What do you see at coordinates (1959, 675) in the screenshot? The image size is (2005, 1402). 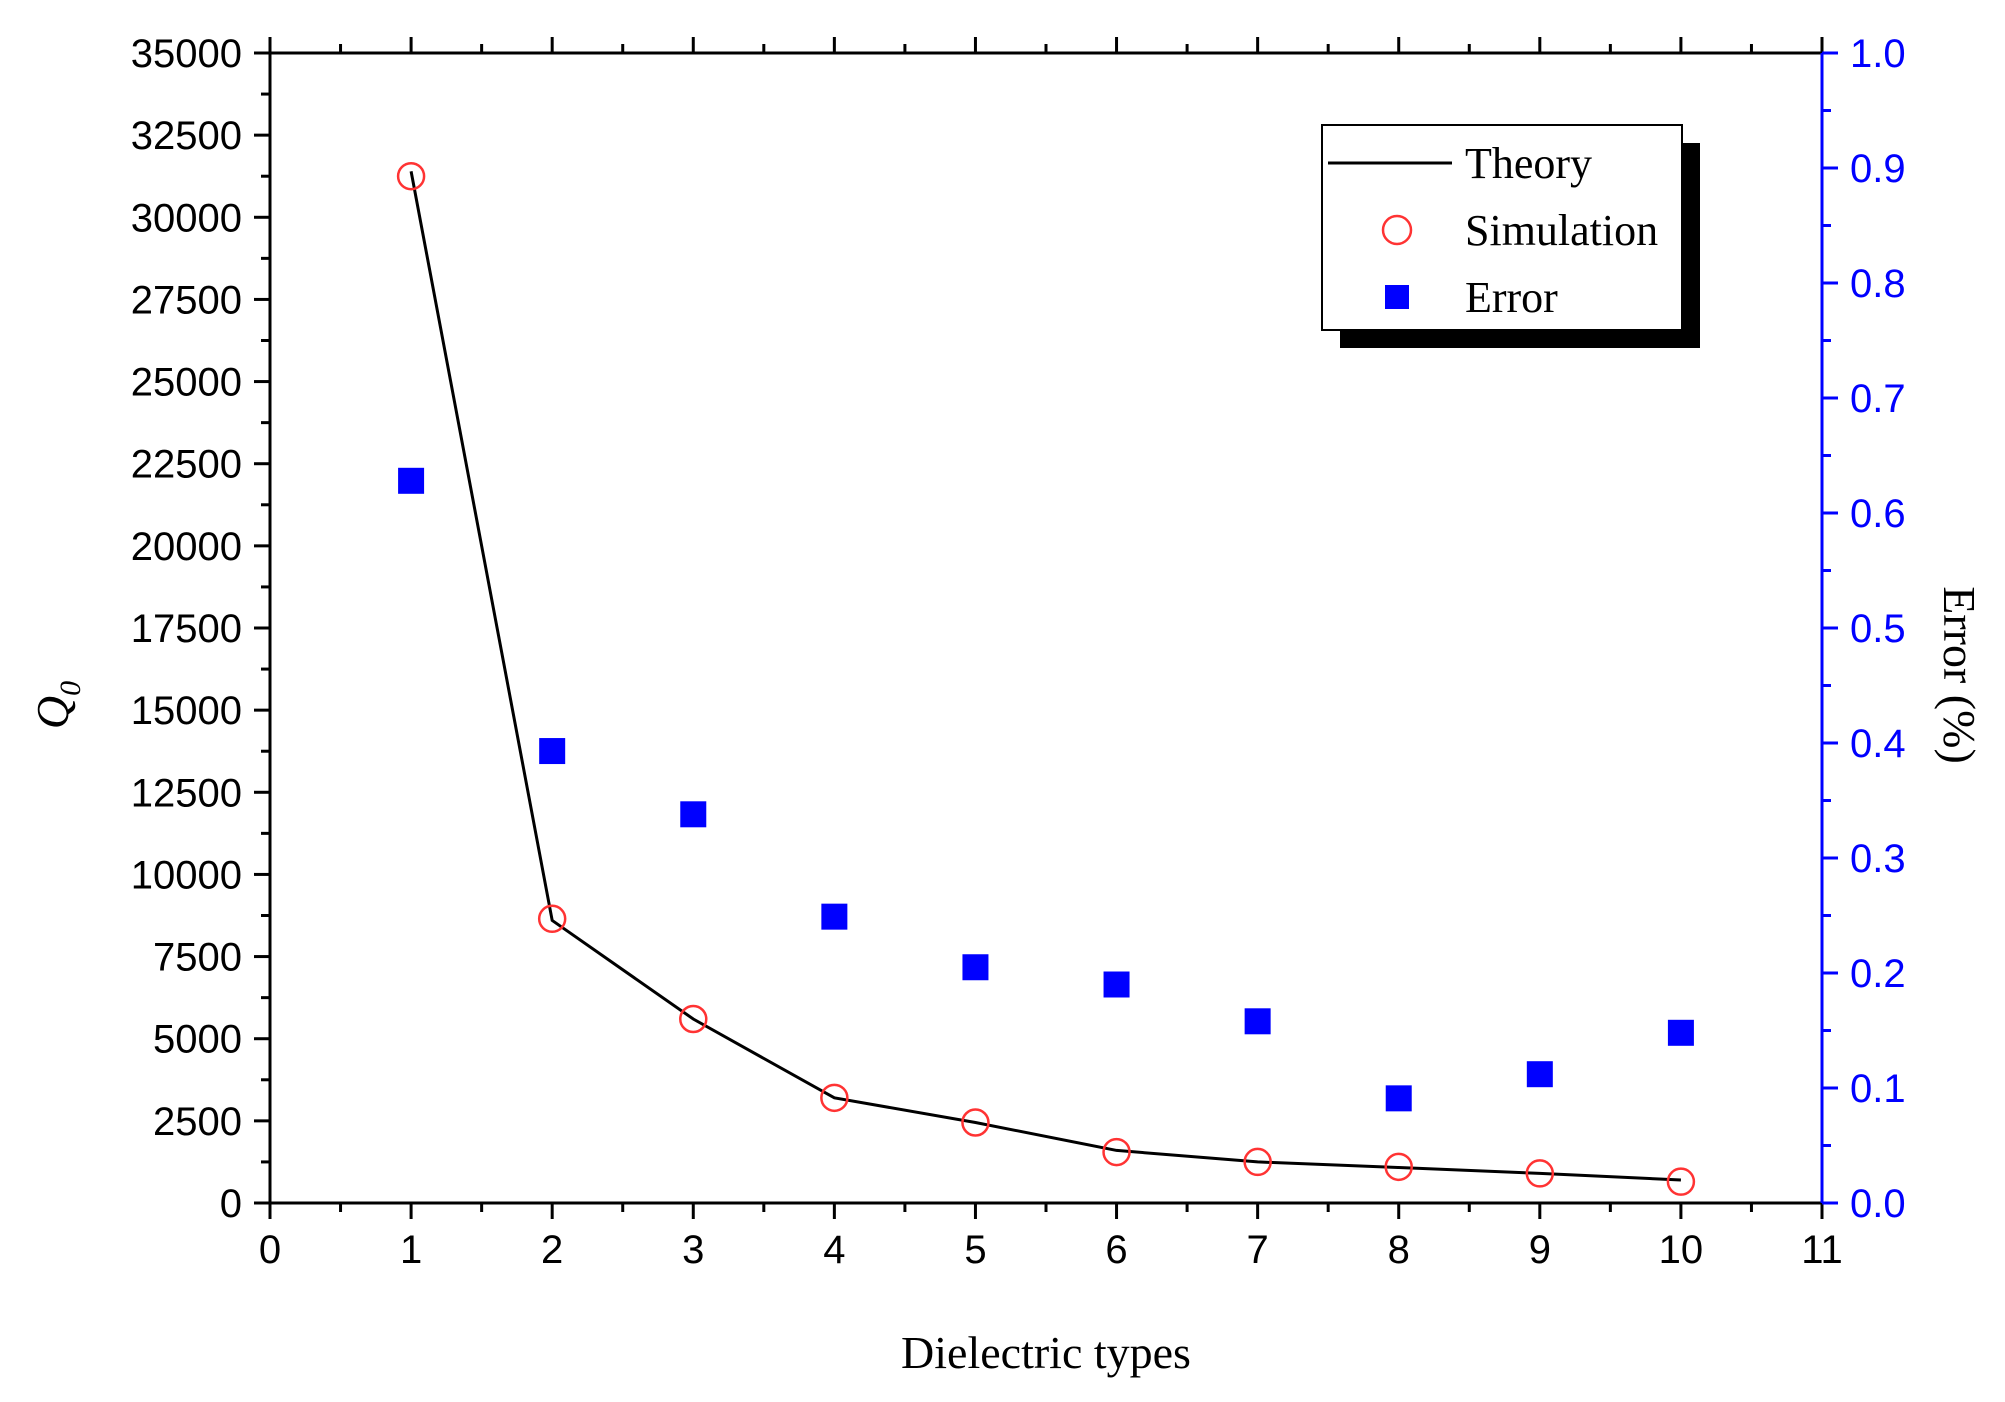 I see `right-y-axis-title: Error (%)` at bounding box center [1959, 675].